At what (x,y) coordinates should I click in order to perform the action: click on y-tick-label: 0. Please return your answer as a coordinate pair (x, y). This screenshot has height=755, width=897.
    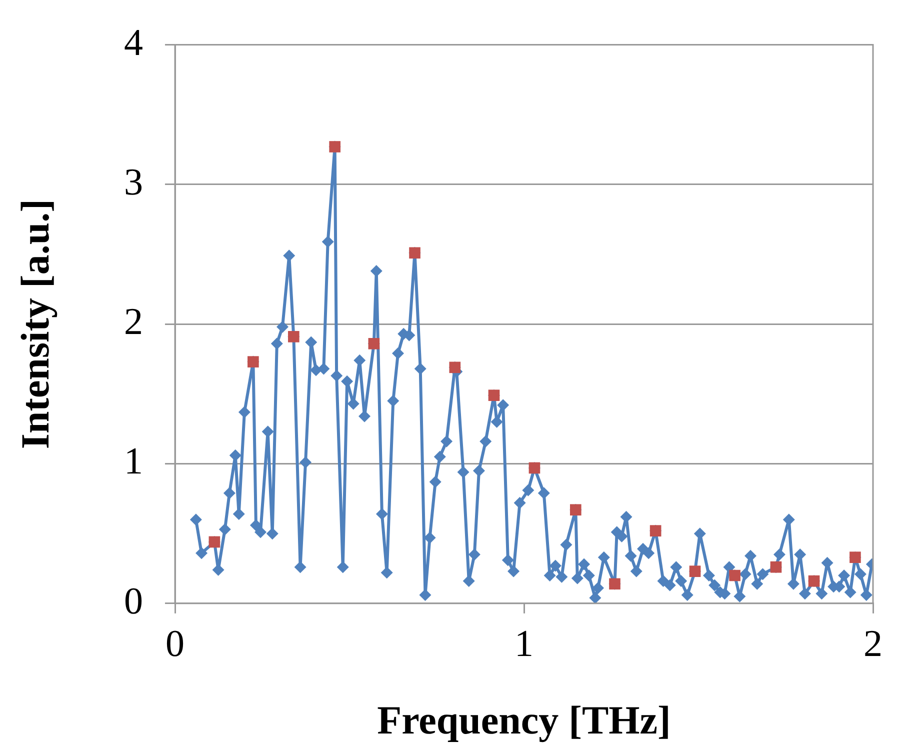
    Looking at the image, I should click on (133, 601).